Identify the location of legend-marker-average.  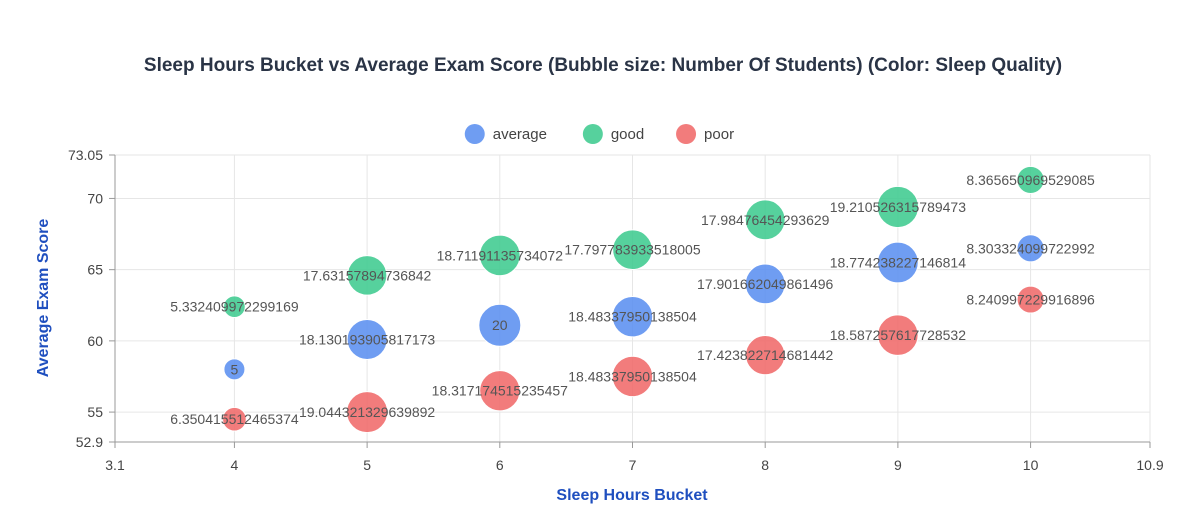
(474, 134).